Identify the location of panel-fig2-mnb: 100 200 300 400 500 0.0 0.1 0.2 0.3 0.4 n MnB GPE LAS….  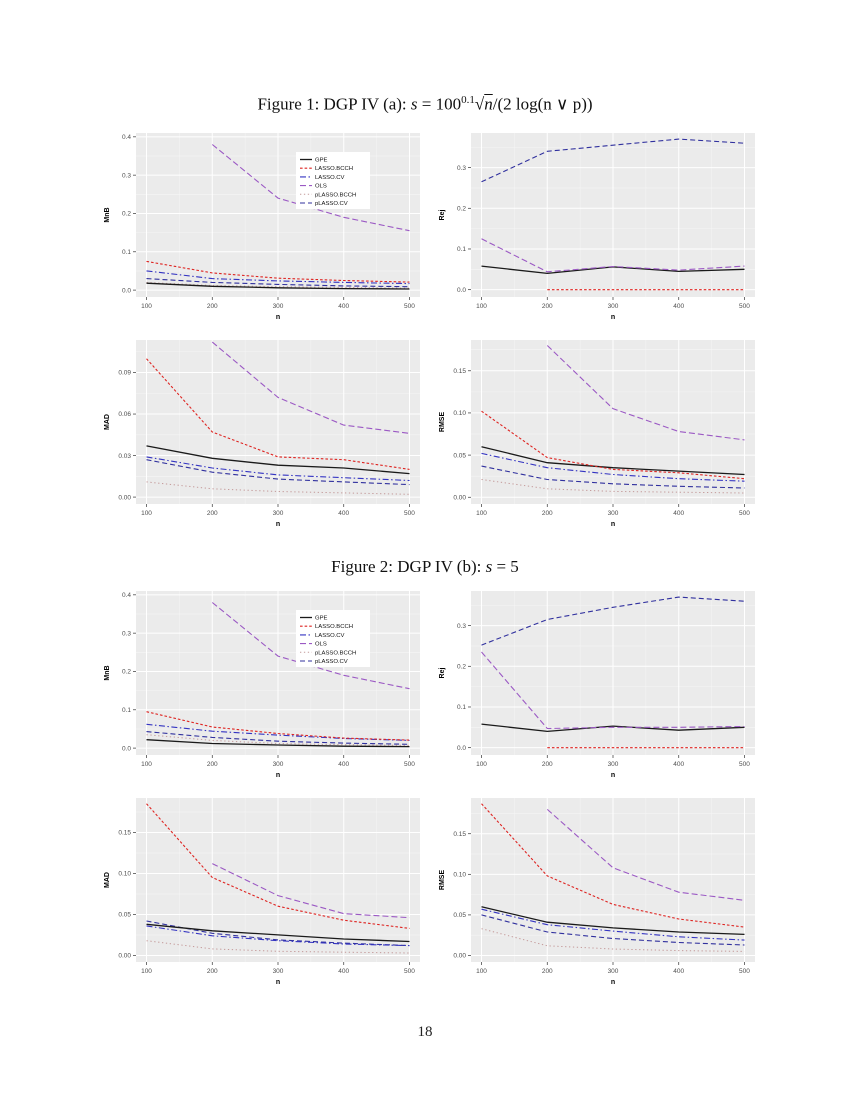
(263, 685).